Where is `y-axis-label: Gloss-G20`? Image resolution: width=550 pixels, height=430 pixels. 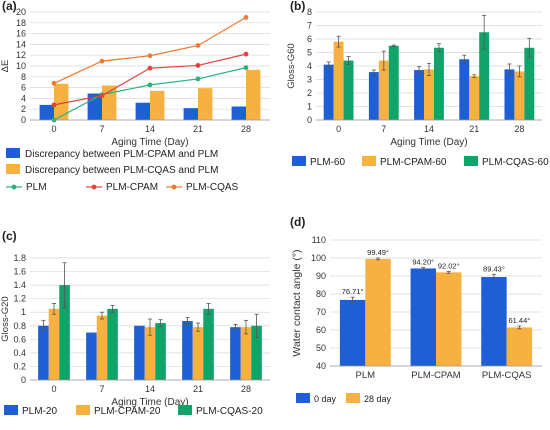
y-axis-label: Gloss-G20 is located at coordinates (5, 318).